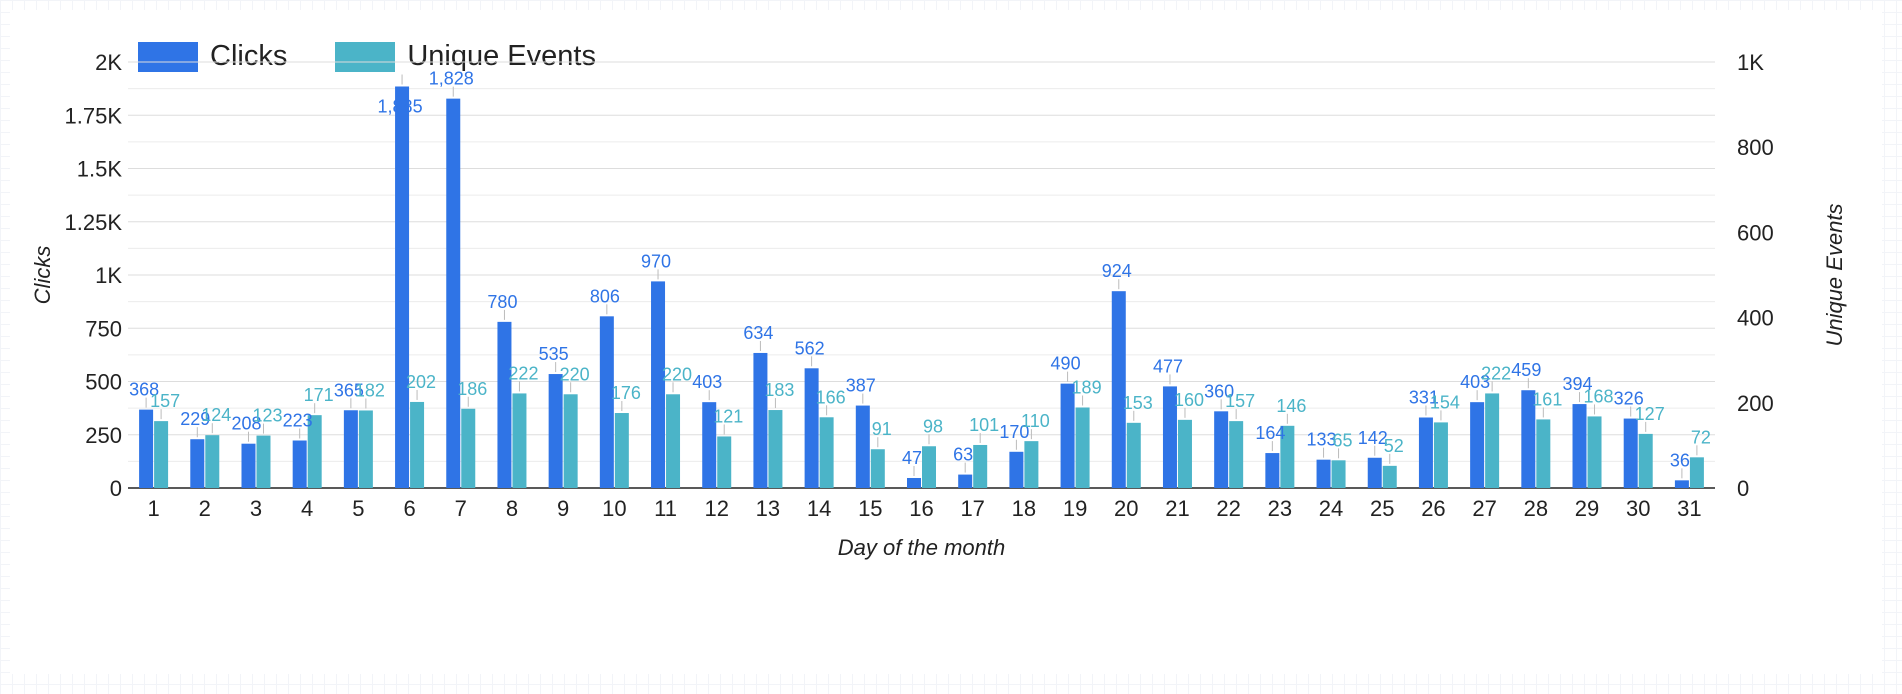 The image size is (1902, 694). What do you see at coordinates (1291, 406) in the screenshot?
I see `data-label-unique-events: 146` at bounding box center [1291, 406].